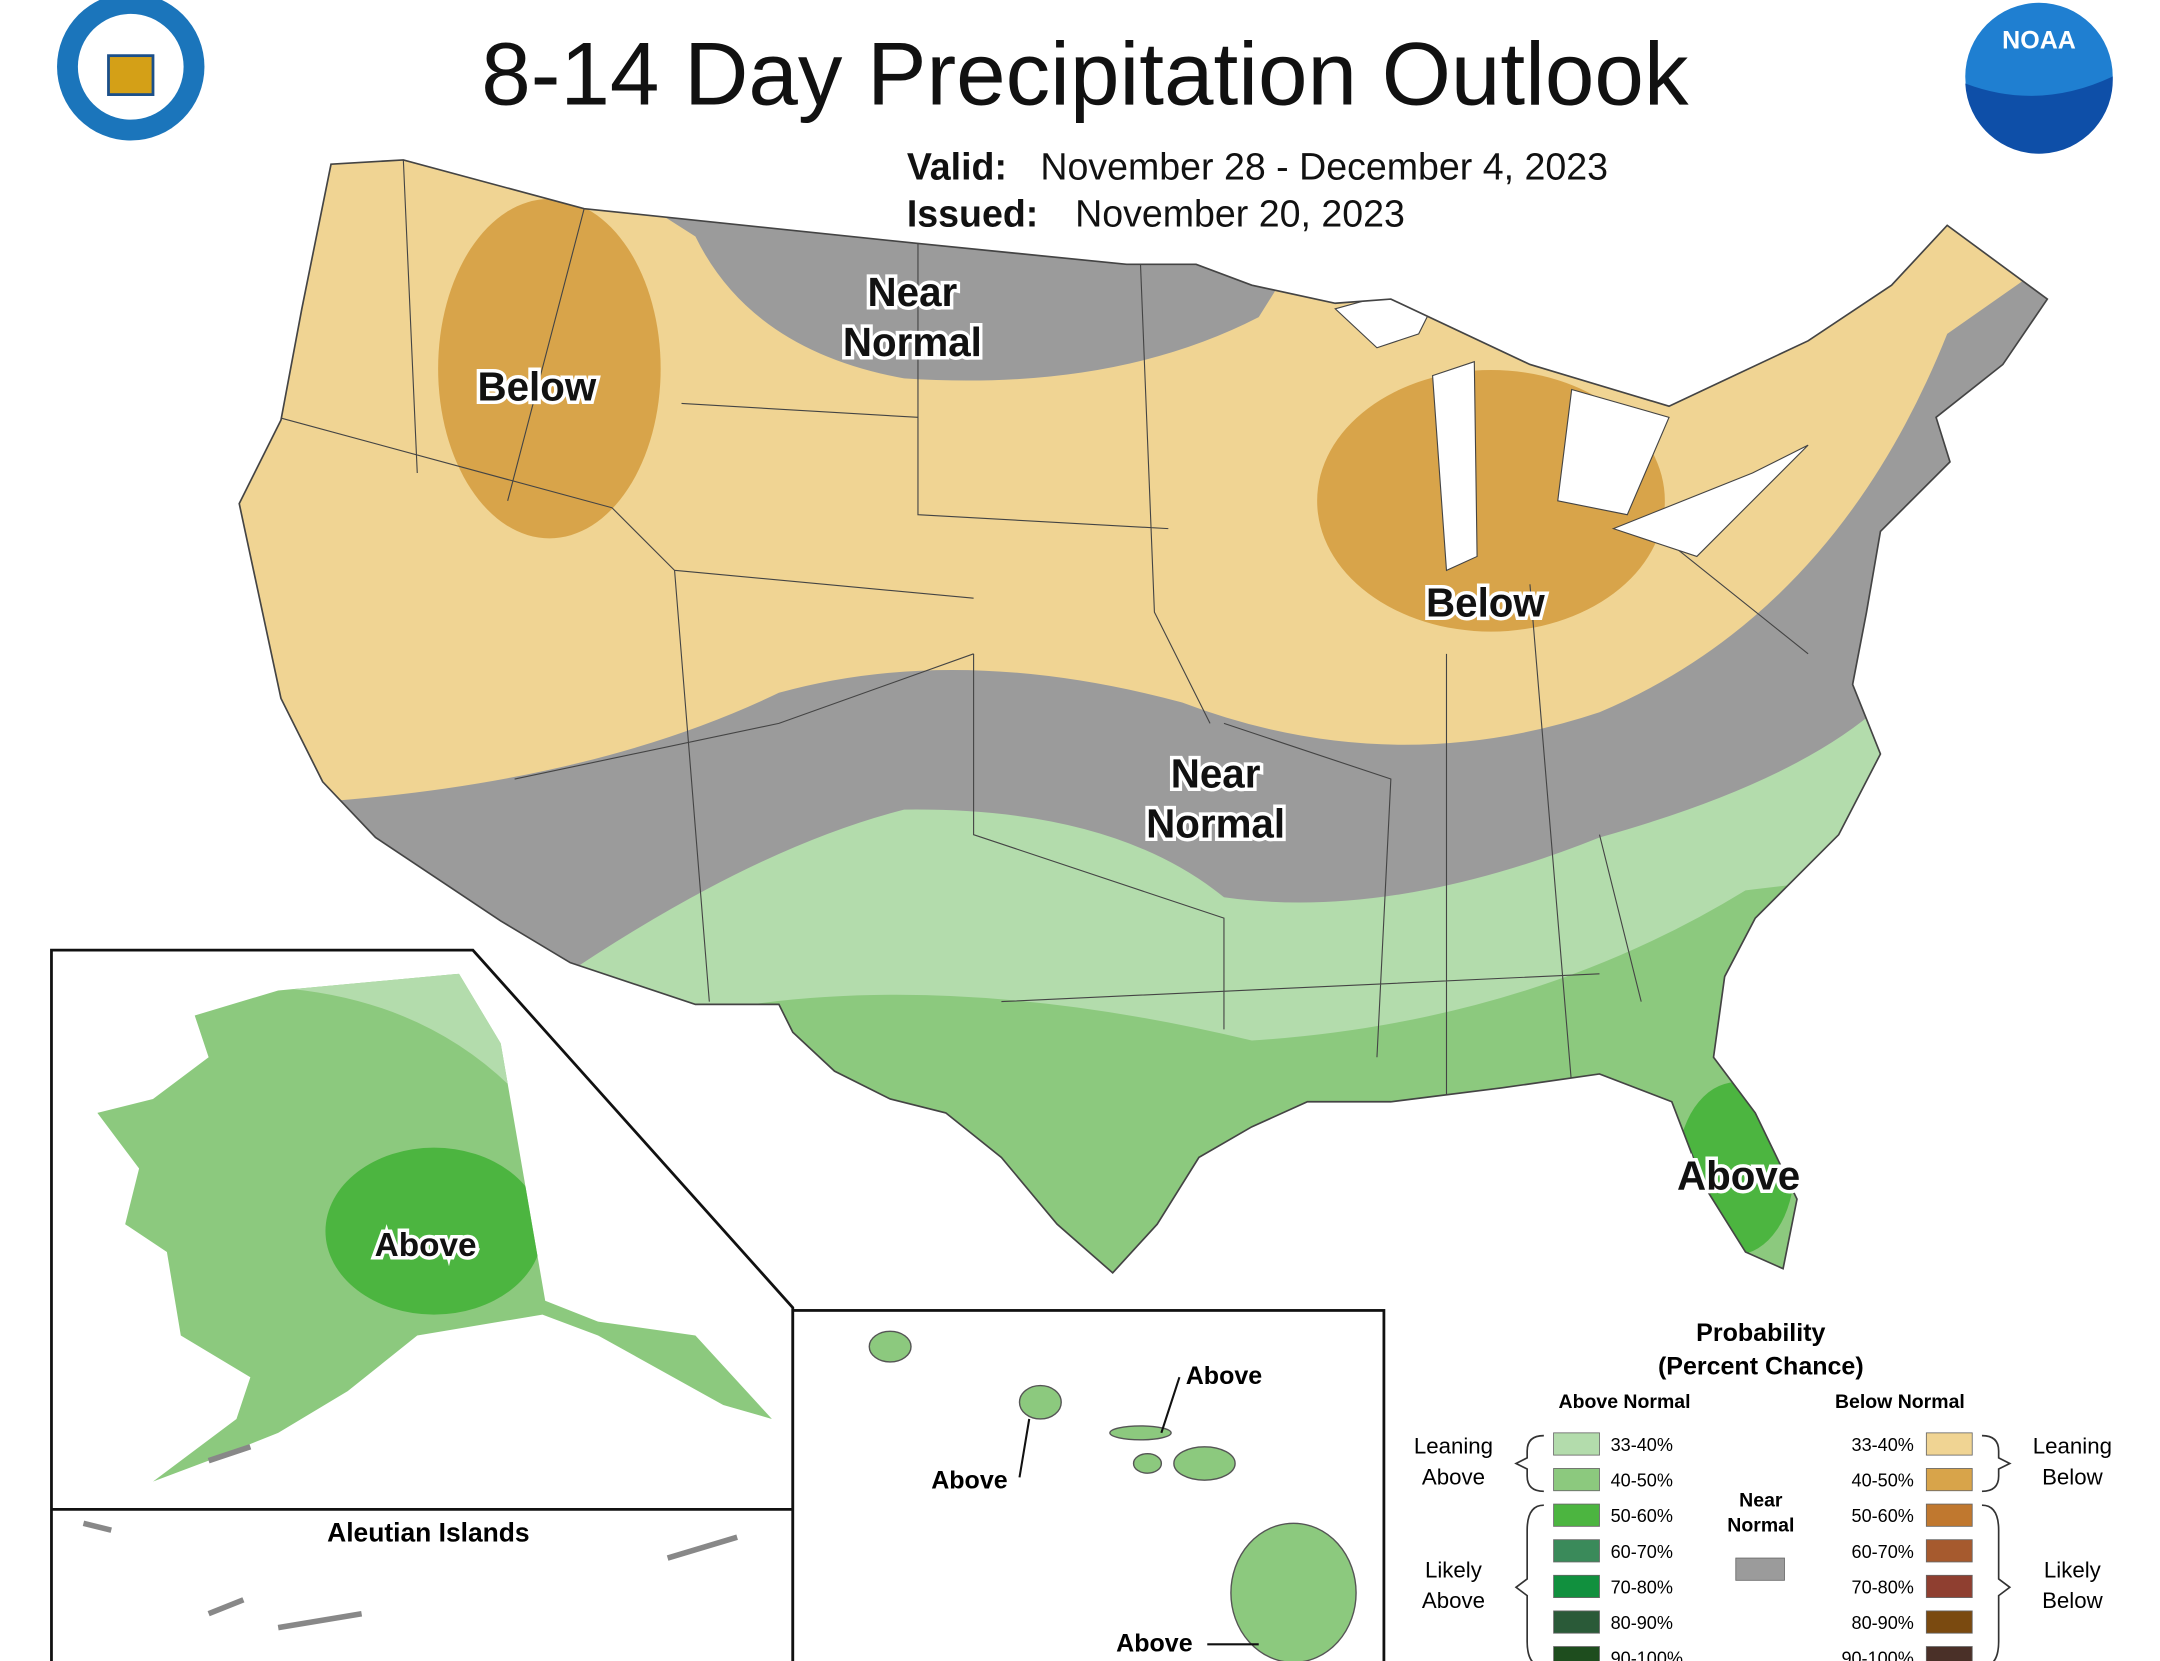  I want to click on aleutian-islands, so click(410, 1537).